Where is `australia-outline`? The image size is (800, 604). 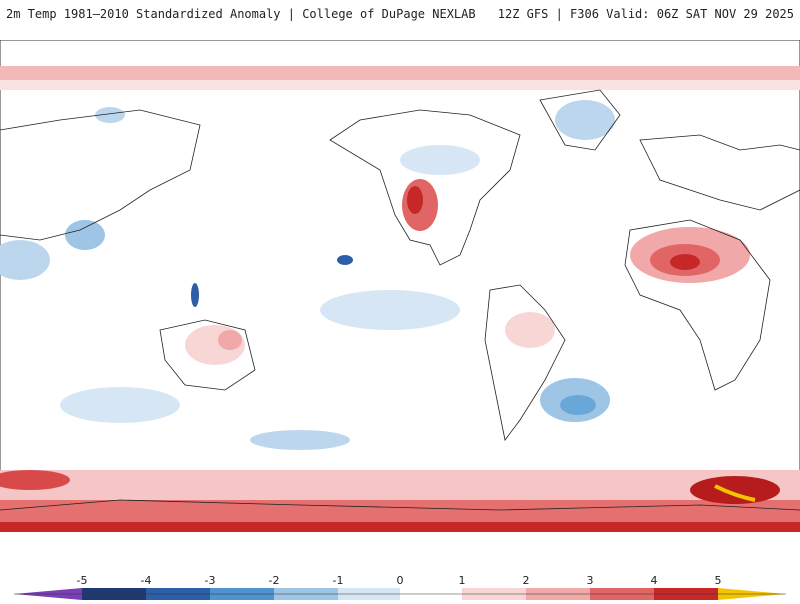
australia-outline is located at coordinates (207, 355).